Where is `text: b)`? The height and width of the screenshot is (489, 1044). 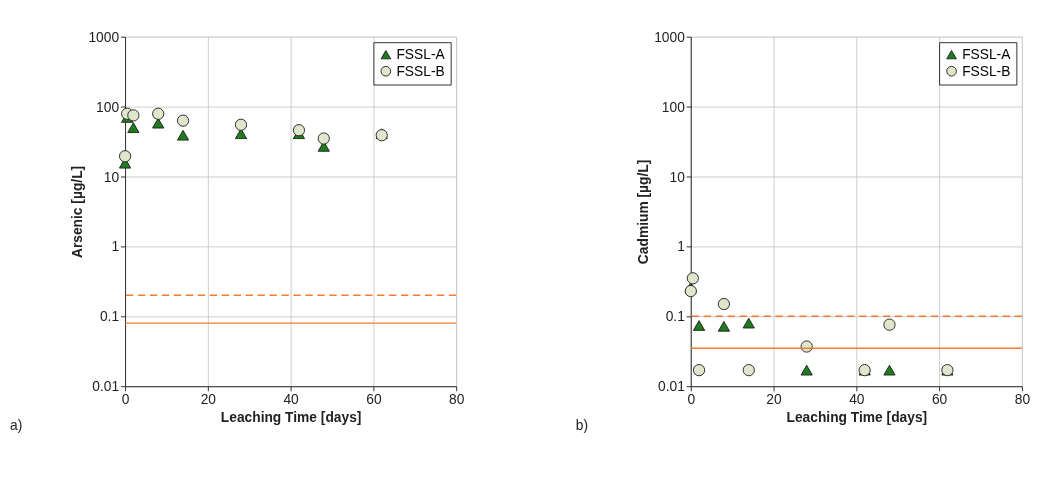 text: b) is located at coordinates (582, 426).